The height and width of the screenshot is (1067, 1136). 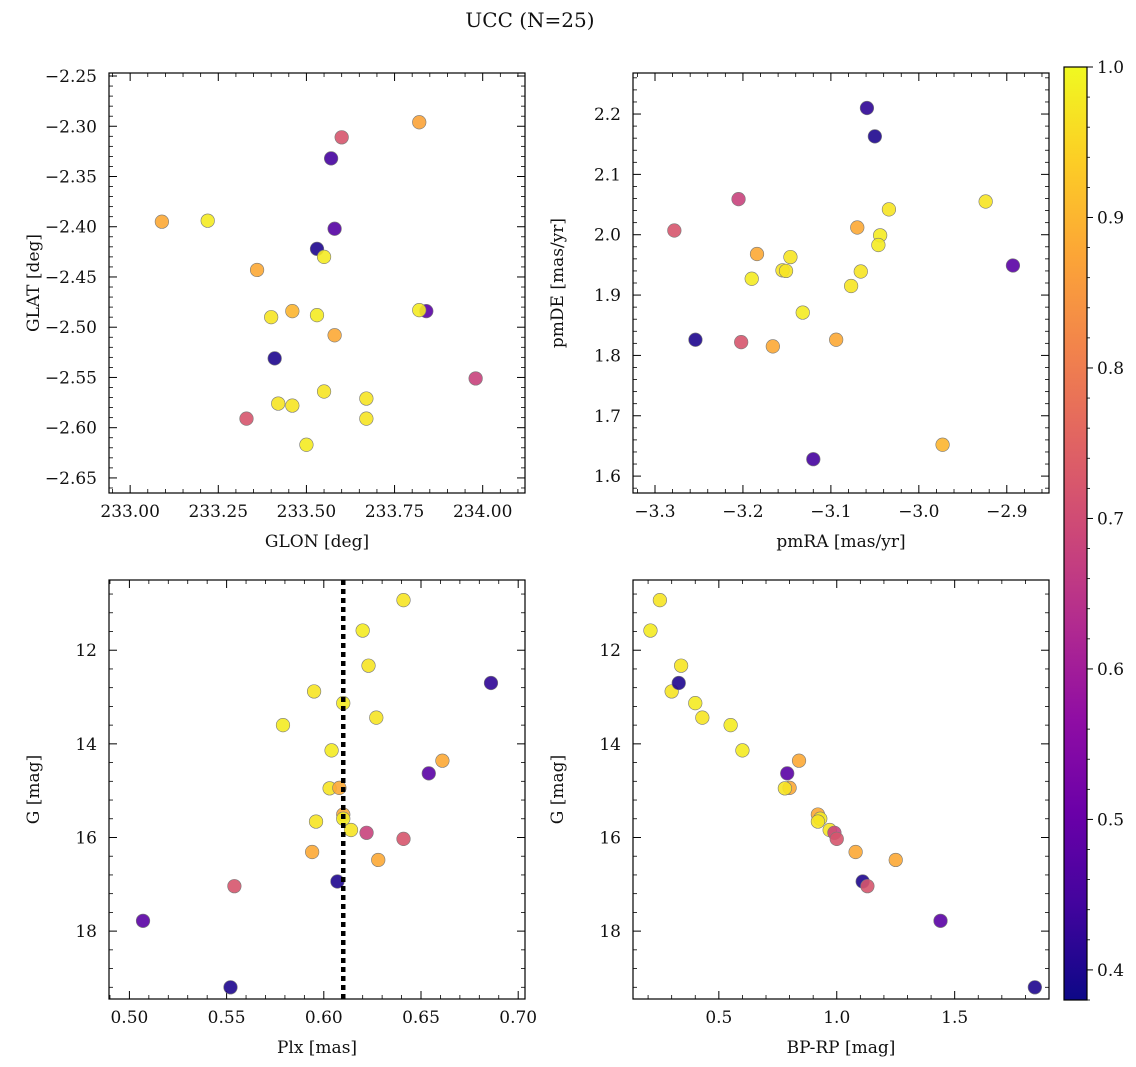 I want to click on y-axis-label: G [mag], so click(x=558, y=789).